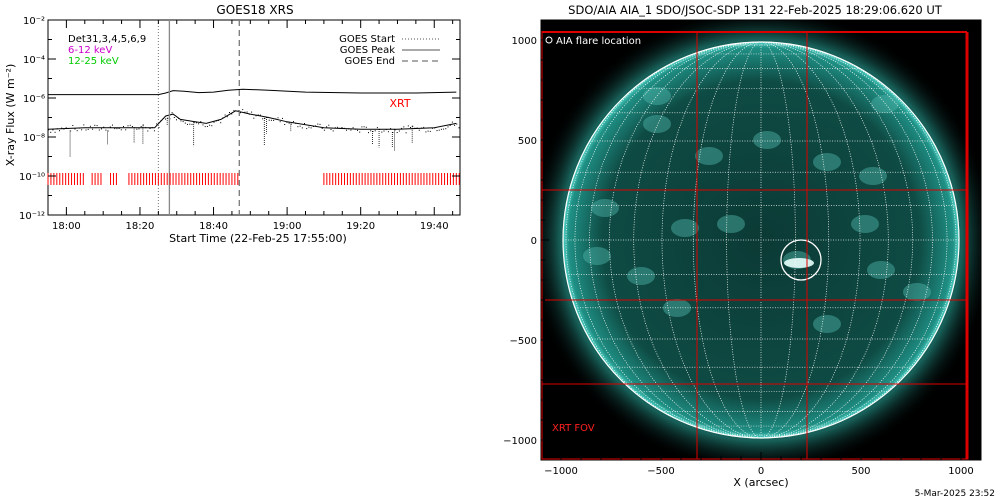 The image size is (1000, 500). Describe the element at coordinates (434, 226) in the screenshot. I see `x-tick-label: 19:40` at that location.